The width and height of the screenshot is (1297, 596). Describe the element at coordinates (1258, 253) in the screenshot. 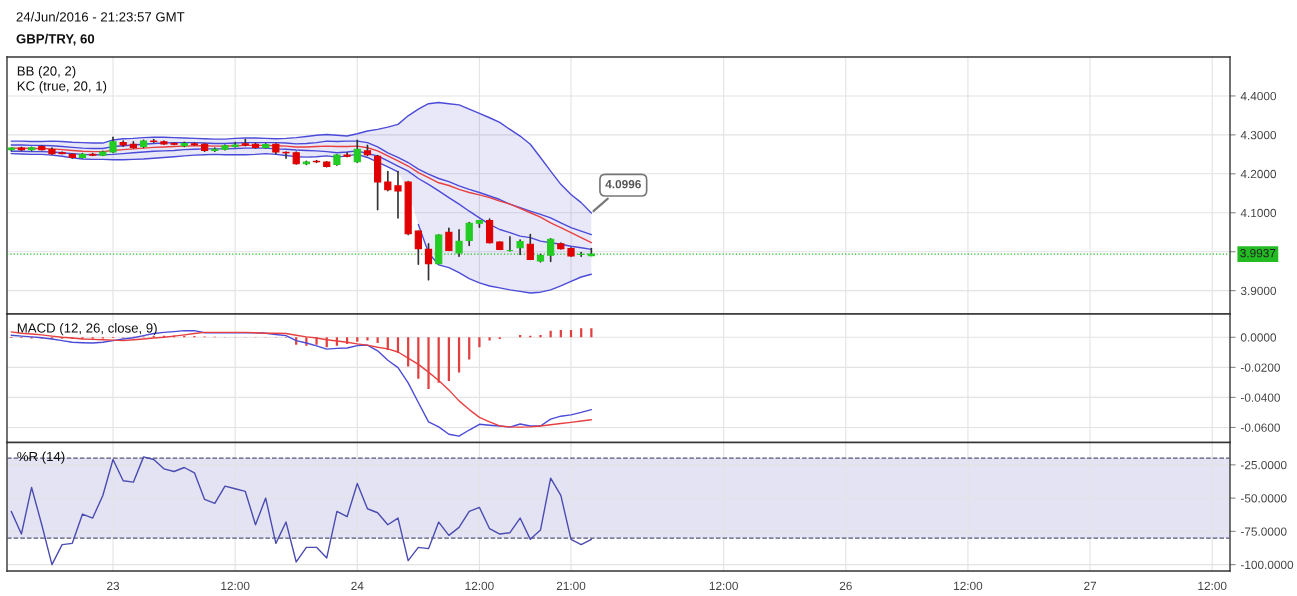

I see `ref-line-label: 3.9937` at that location.